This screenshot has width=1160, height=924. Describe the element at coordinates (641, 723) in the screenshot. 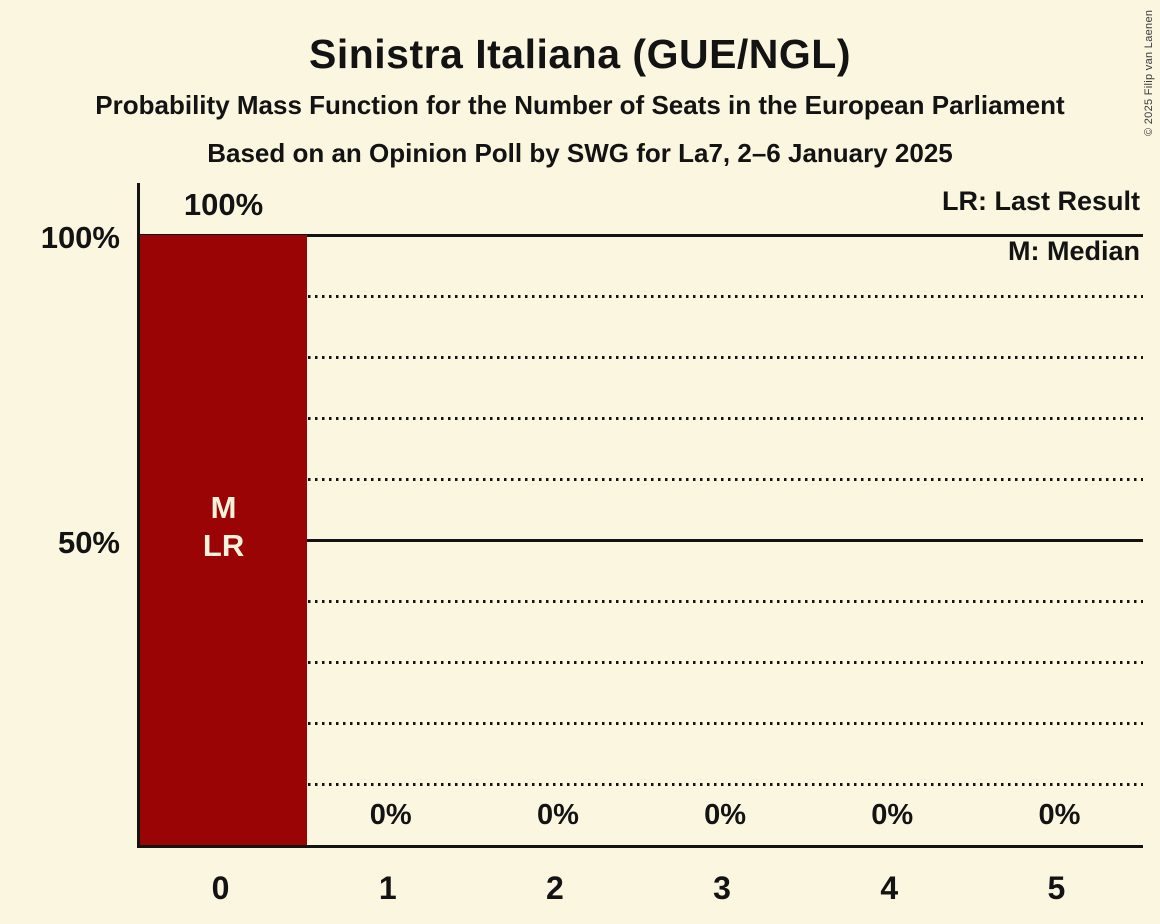

I see `gridline-20-dotted` at that location.